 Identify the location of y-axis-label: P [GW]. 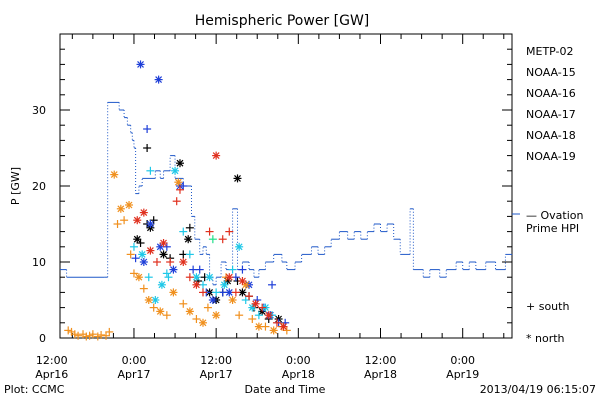
(15, 186).